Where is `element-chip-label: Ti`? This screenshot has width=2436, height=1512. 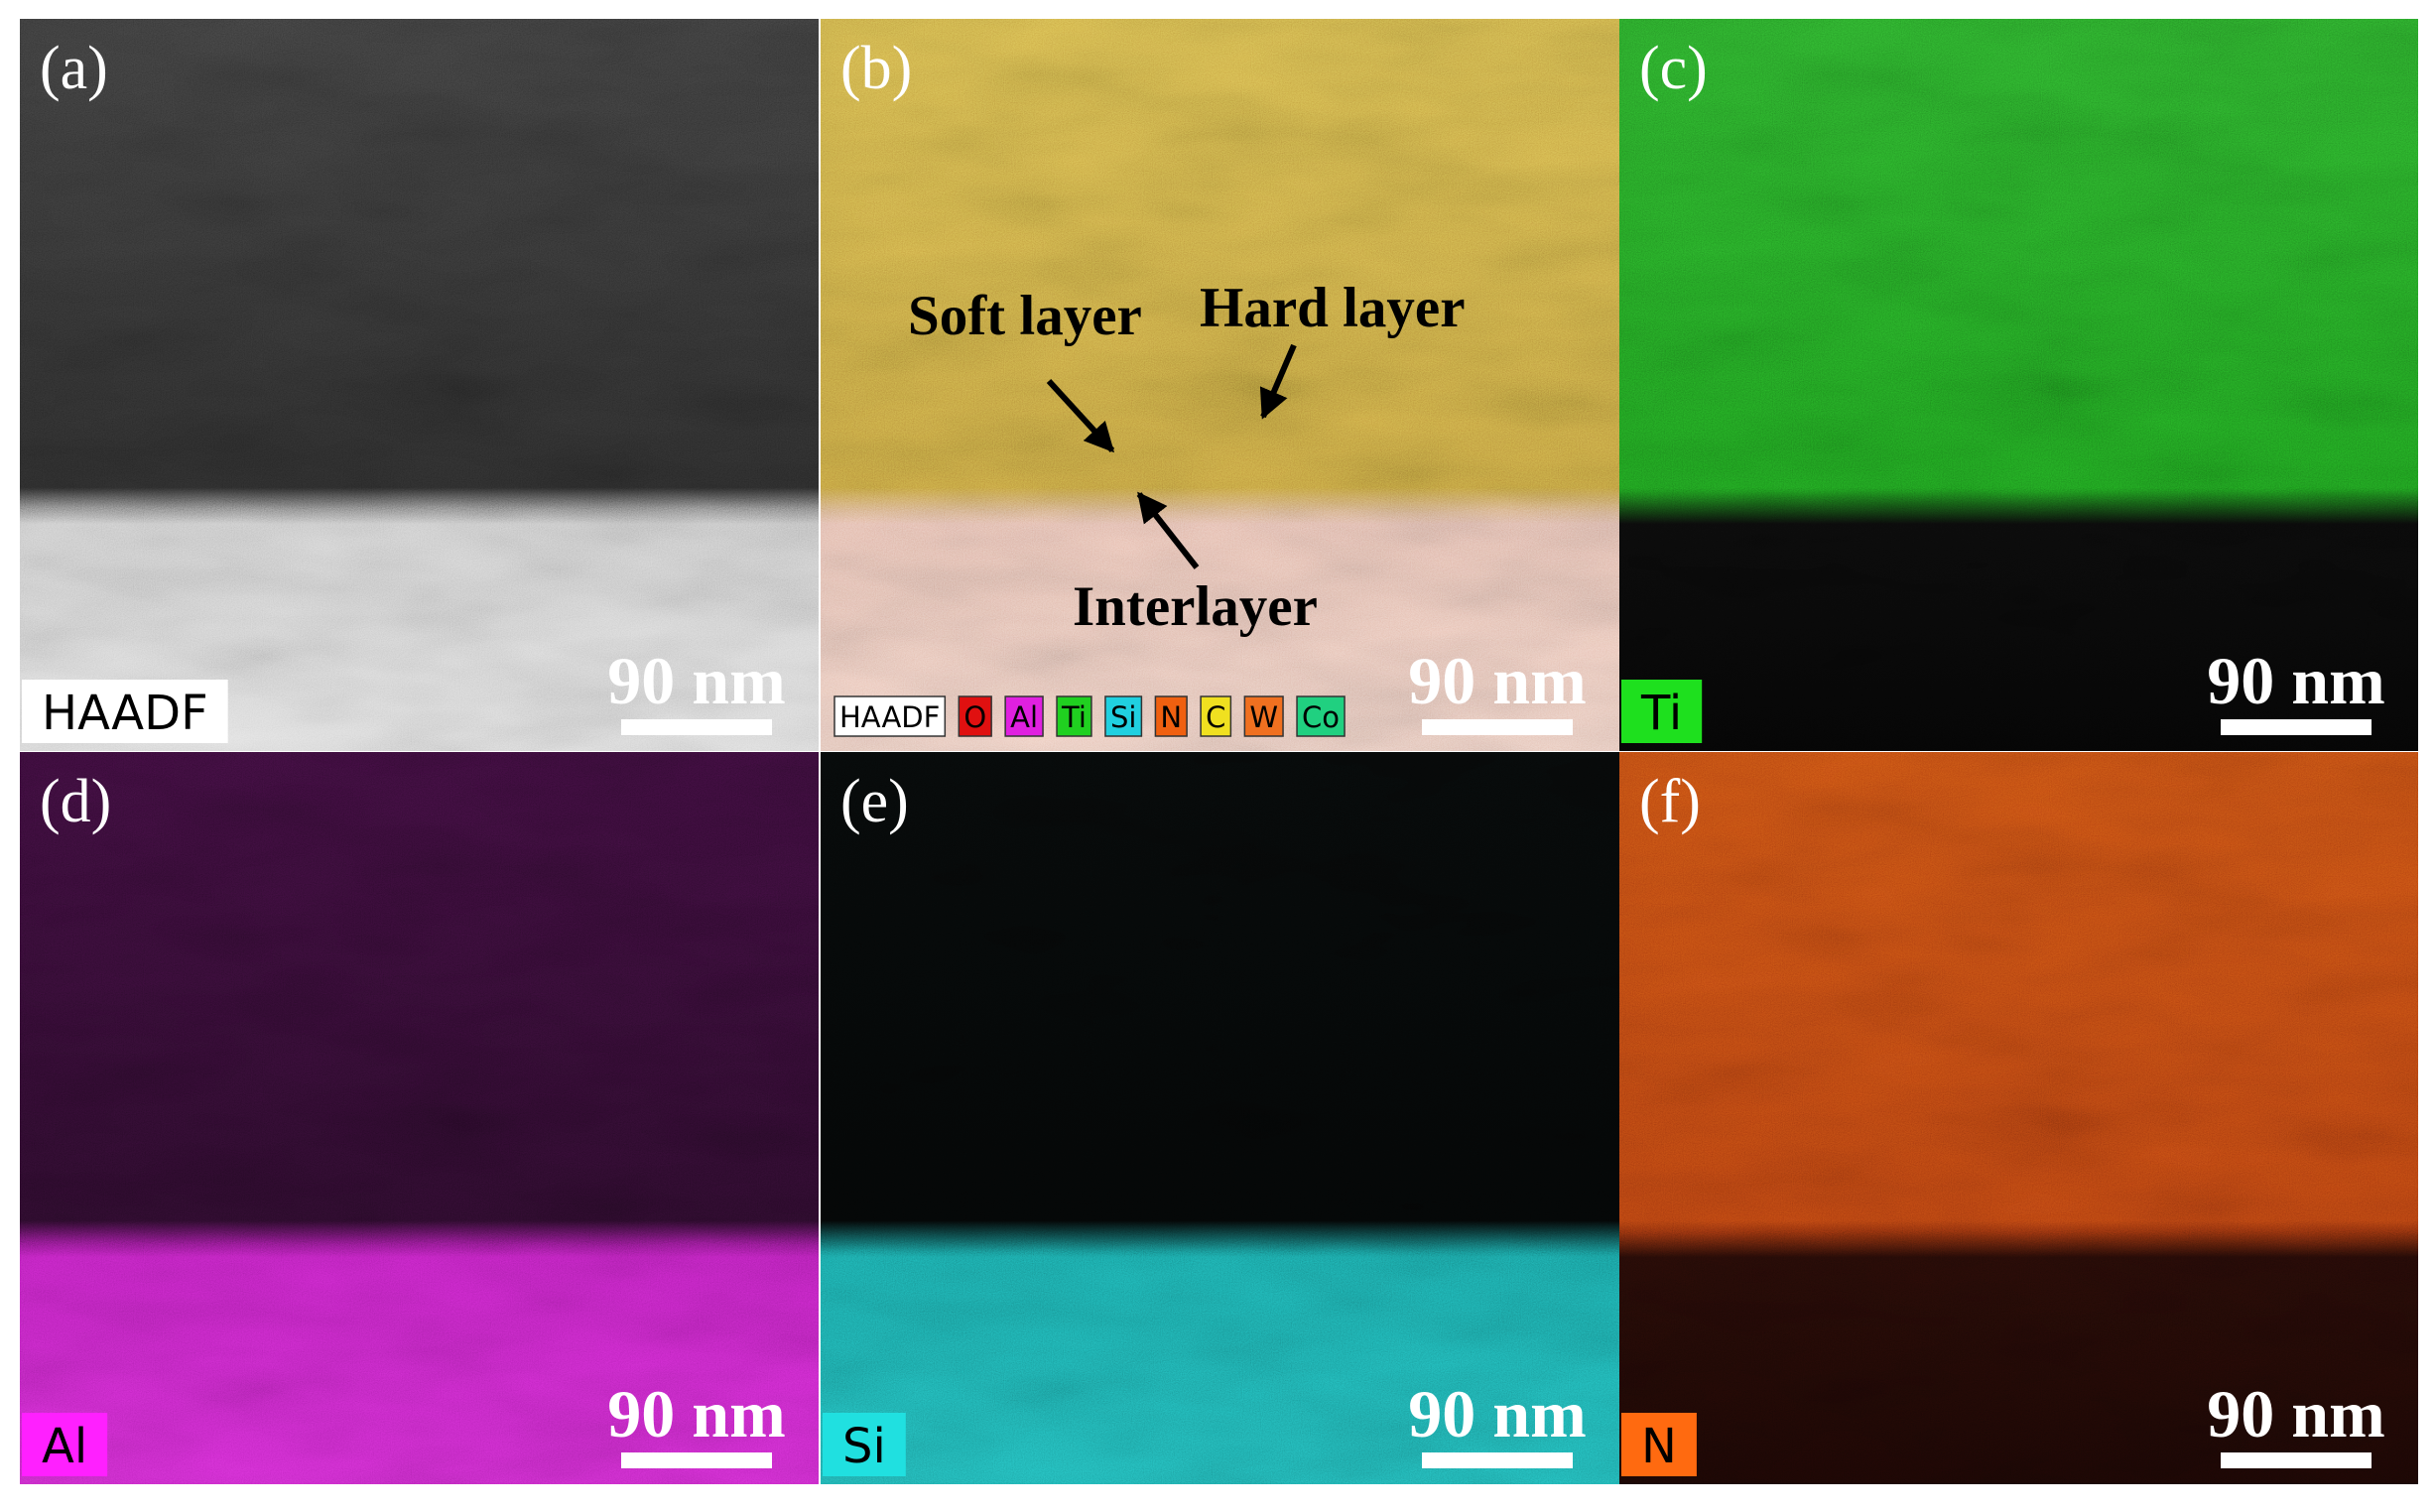 element-chip-label: Ti is located at coordinates (1074, 717).